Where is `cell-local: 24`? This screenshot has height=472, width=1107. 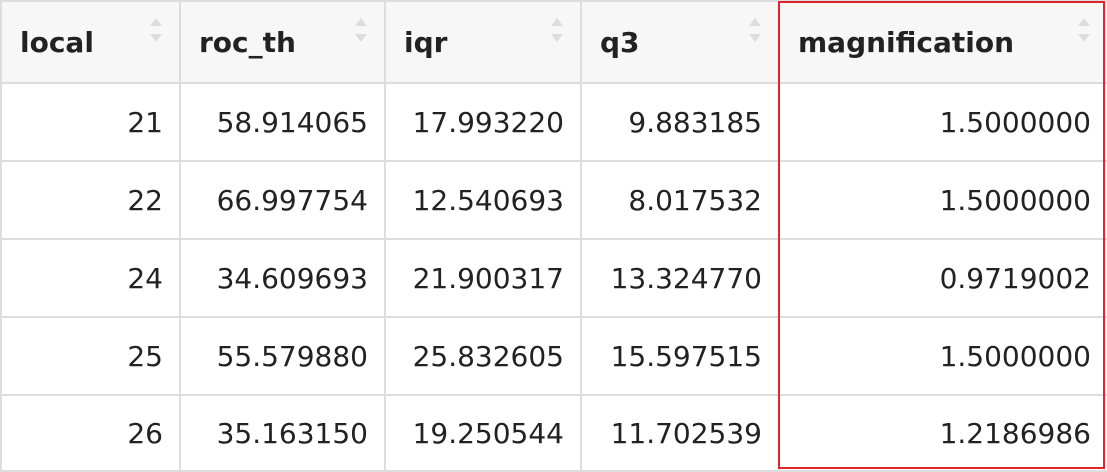 cell-local: 24 is located at coordinates (90, 278).